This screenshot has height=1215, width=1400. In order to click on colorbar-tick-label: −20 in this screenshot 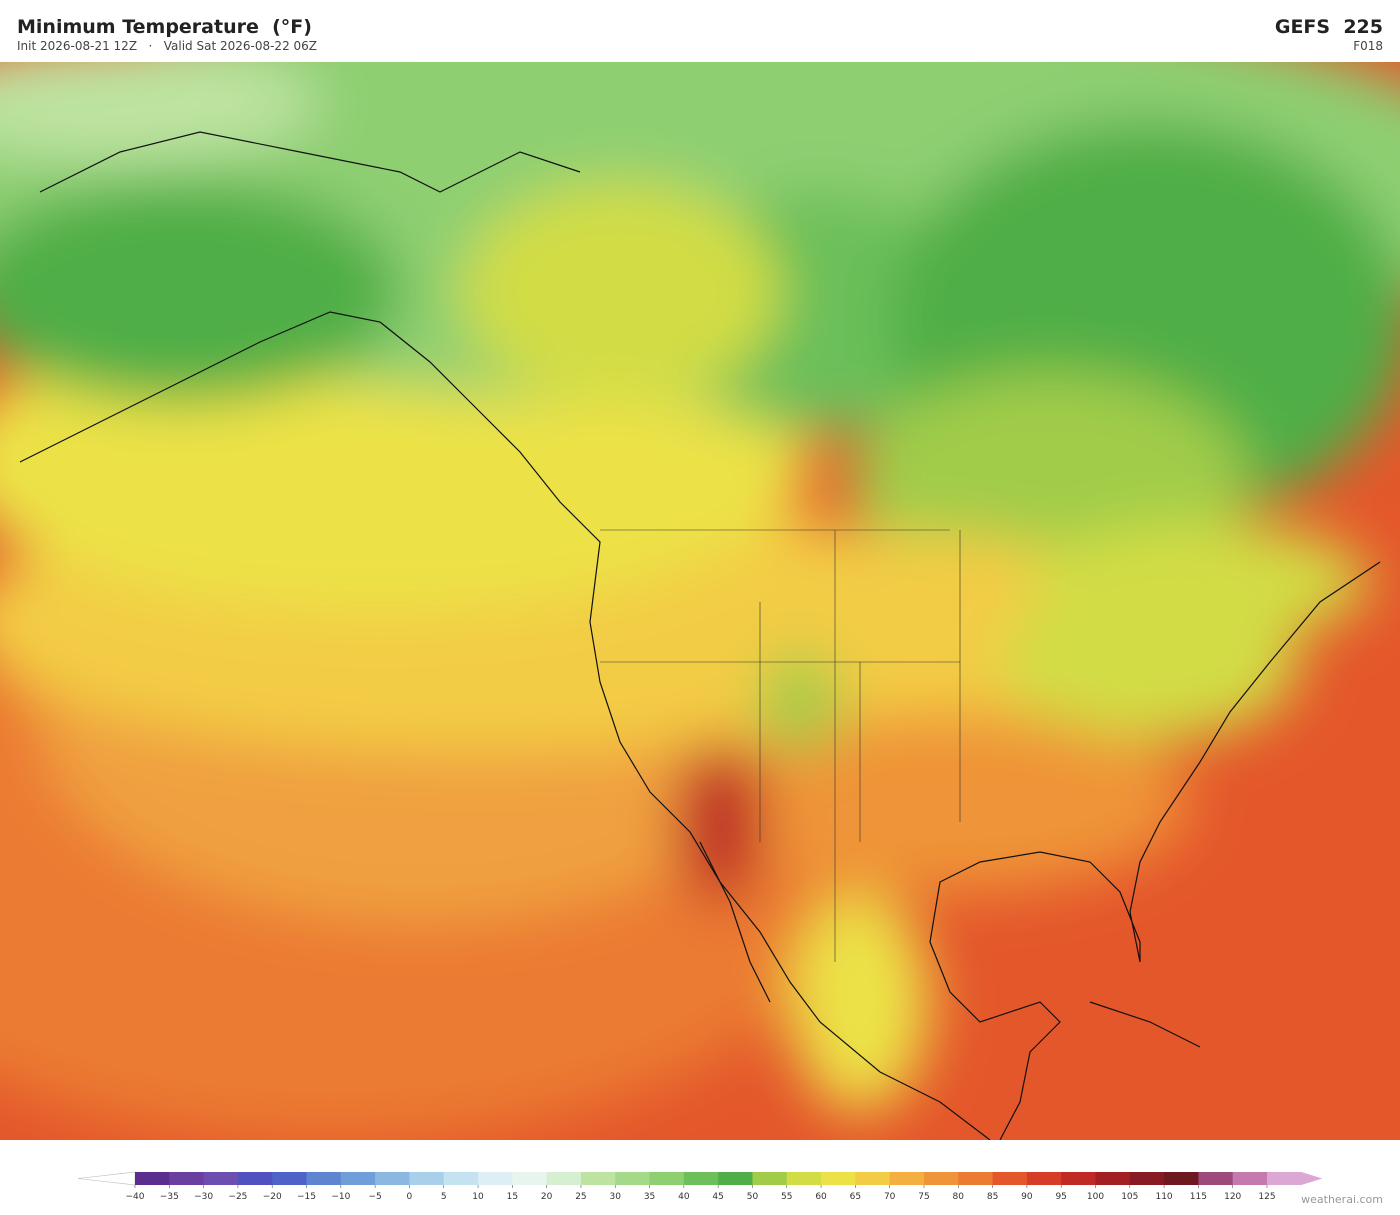, I will do `click(272, 1197)`.